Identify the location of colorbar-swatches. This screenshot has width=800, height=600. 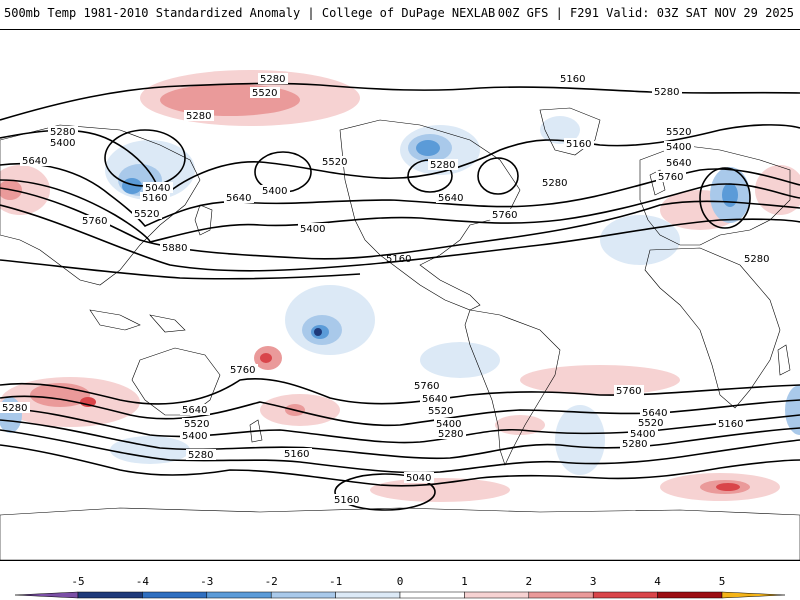
(400, 595).